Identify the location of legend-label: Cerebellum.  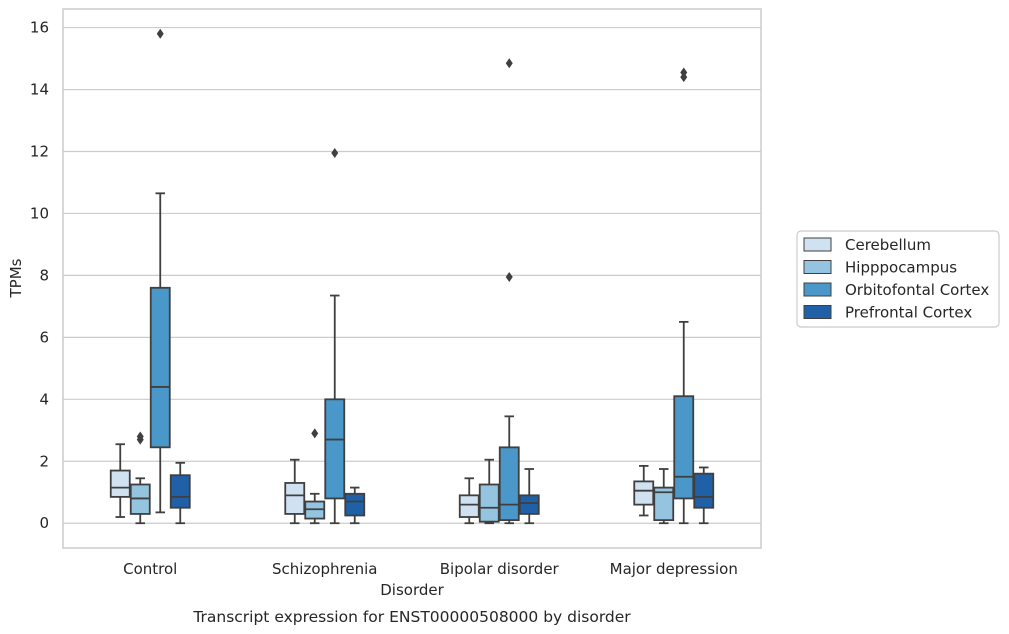
(888, 245).